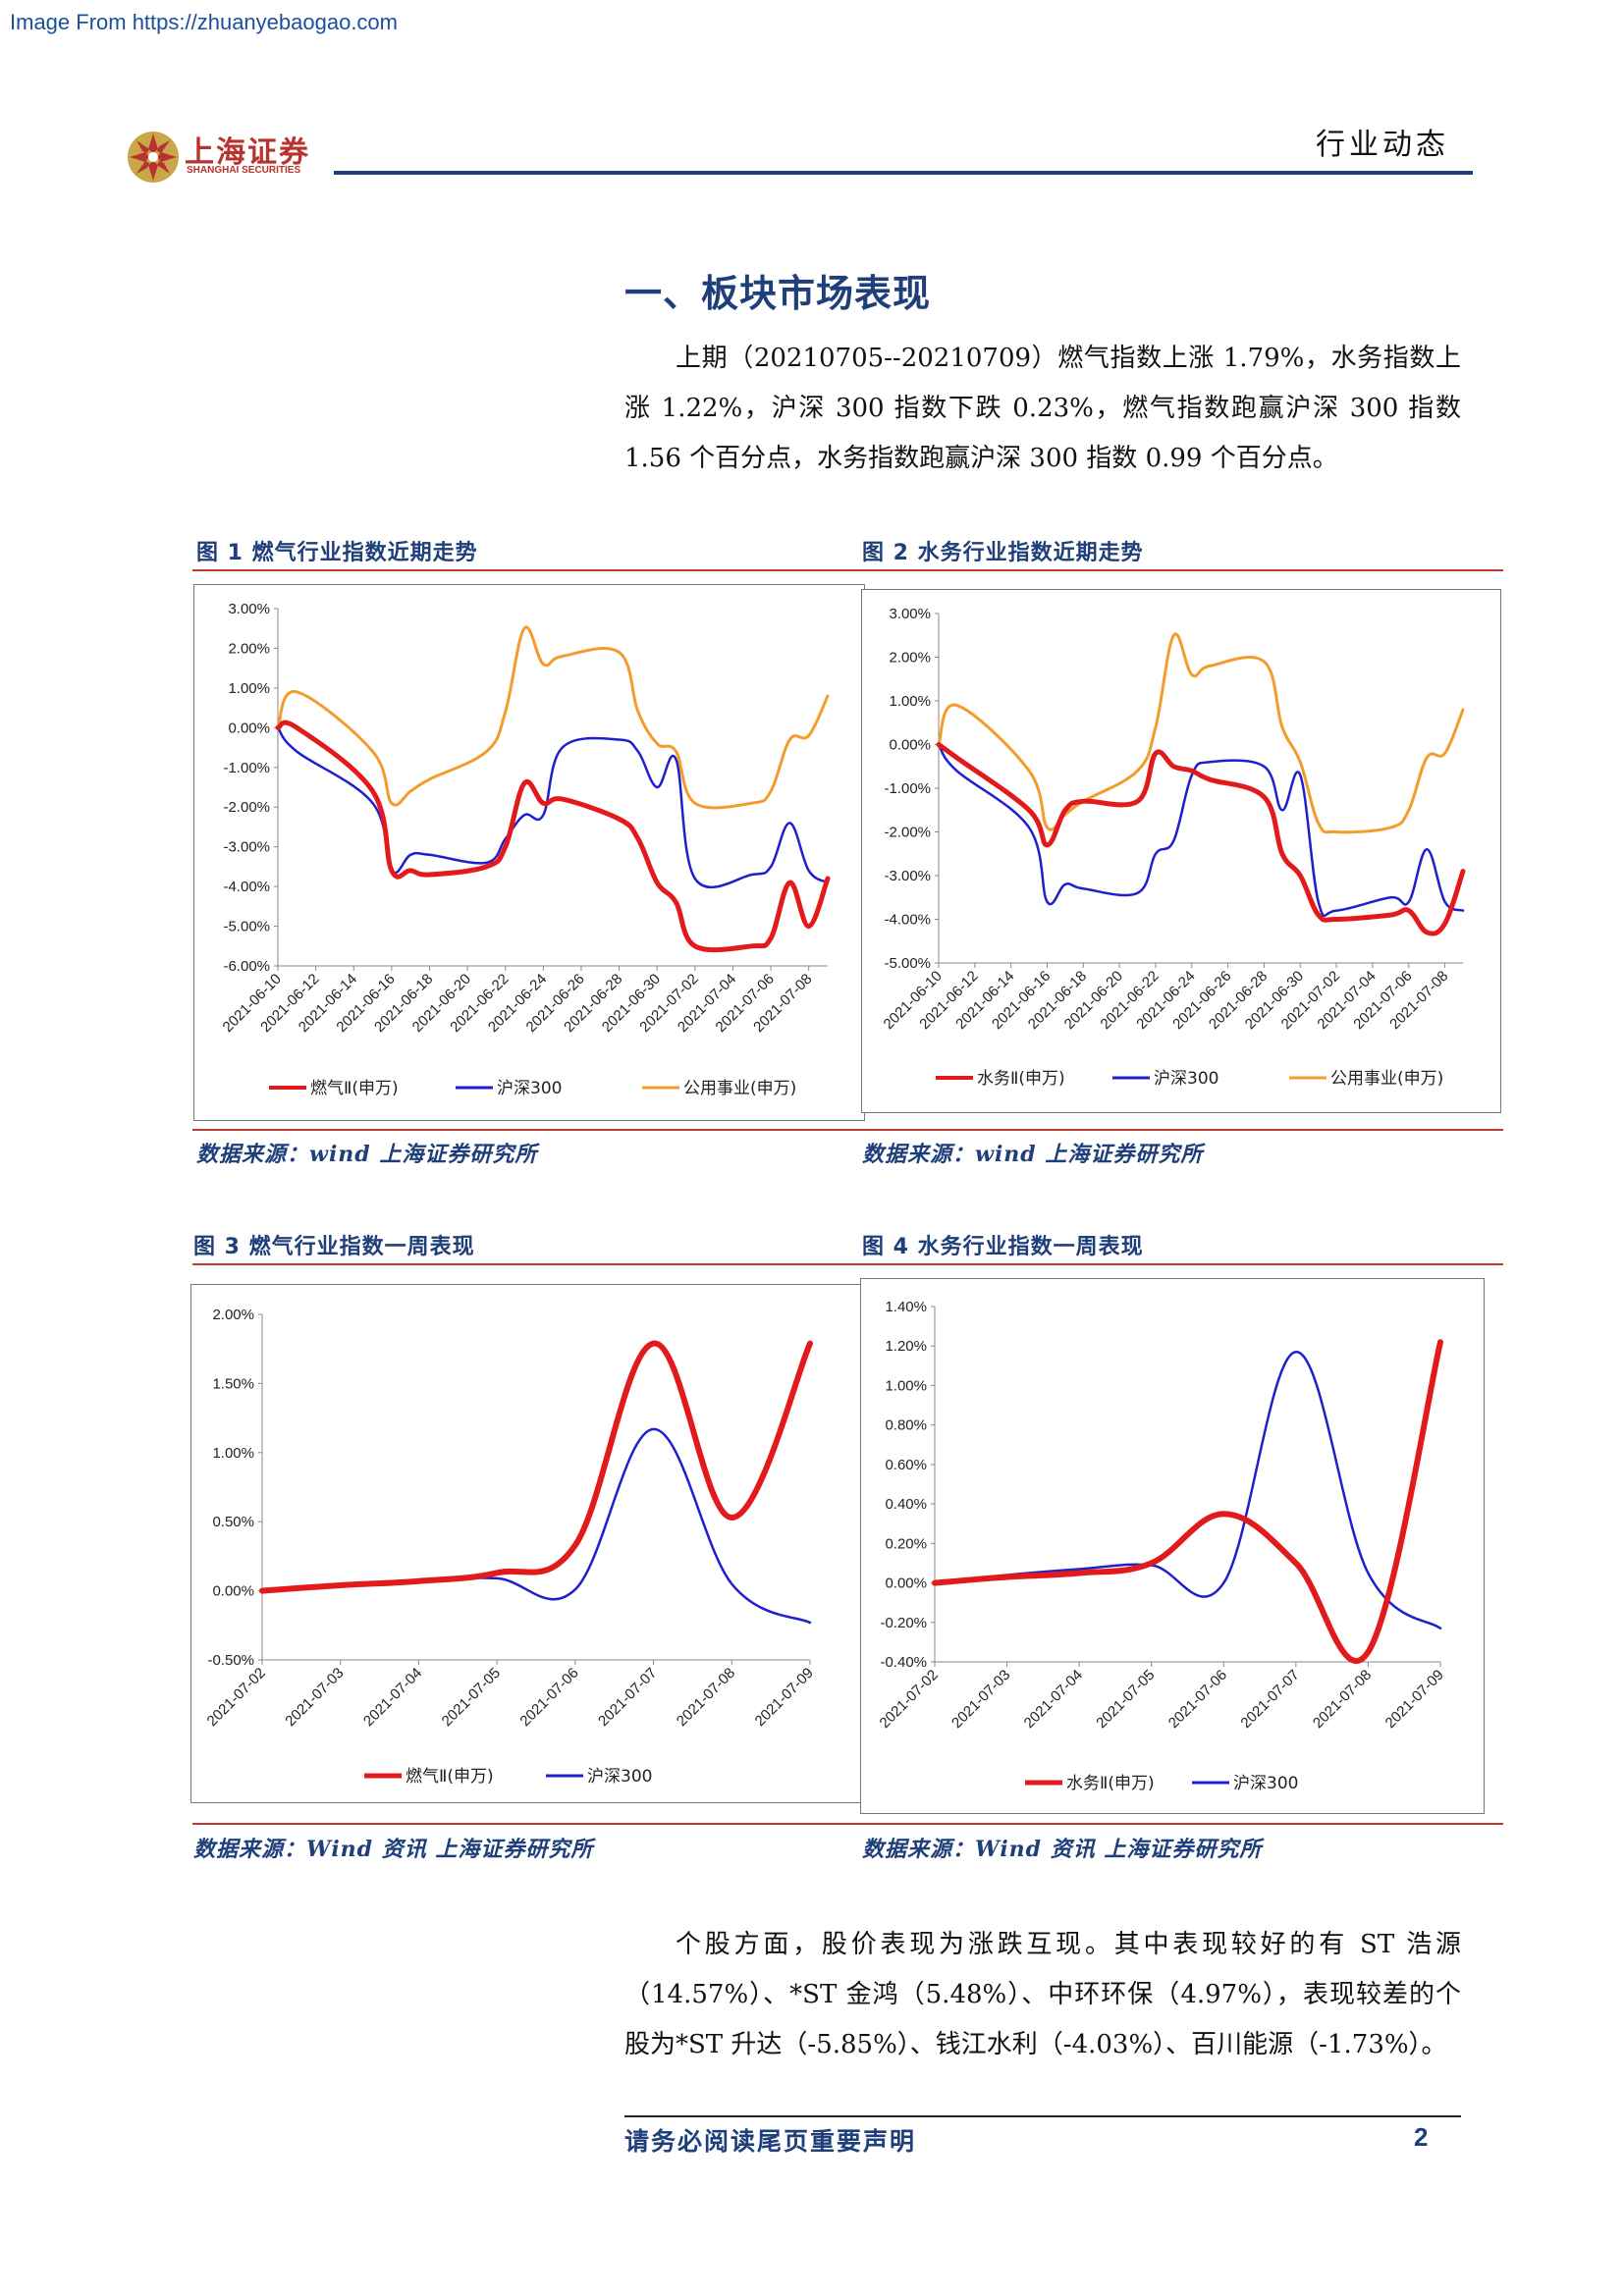  What do you see at coordinates (1042, 2116) in the screenshot?
I see `footer-divider` at bounding box center [1042, 2116].